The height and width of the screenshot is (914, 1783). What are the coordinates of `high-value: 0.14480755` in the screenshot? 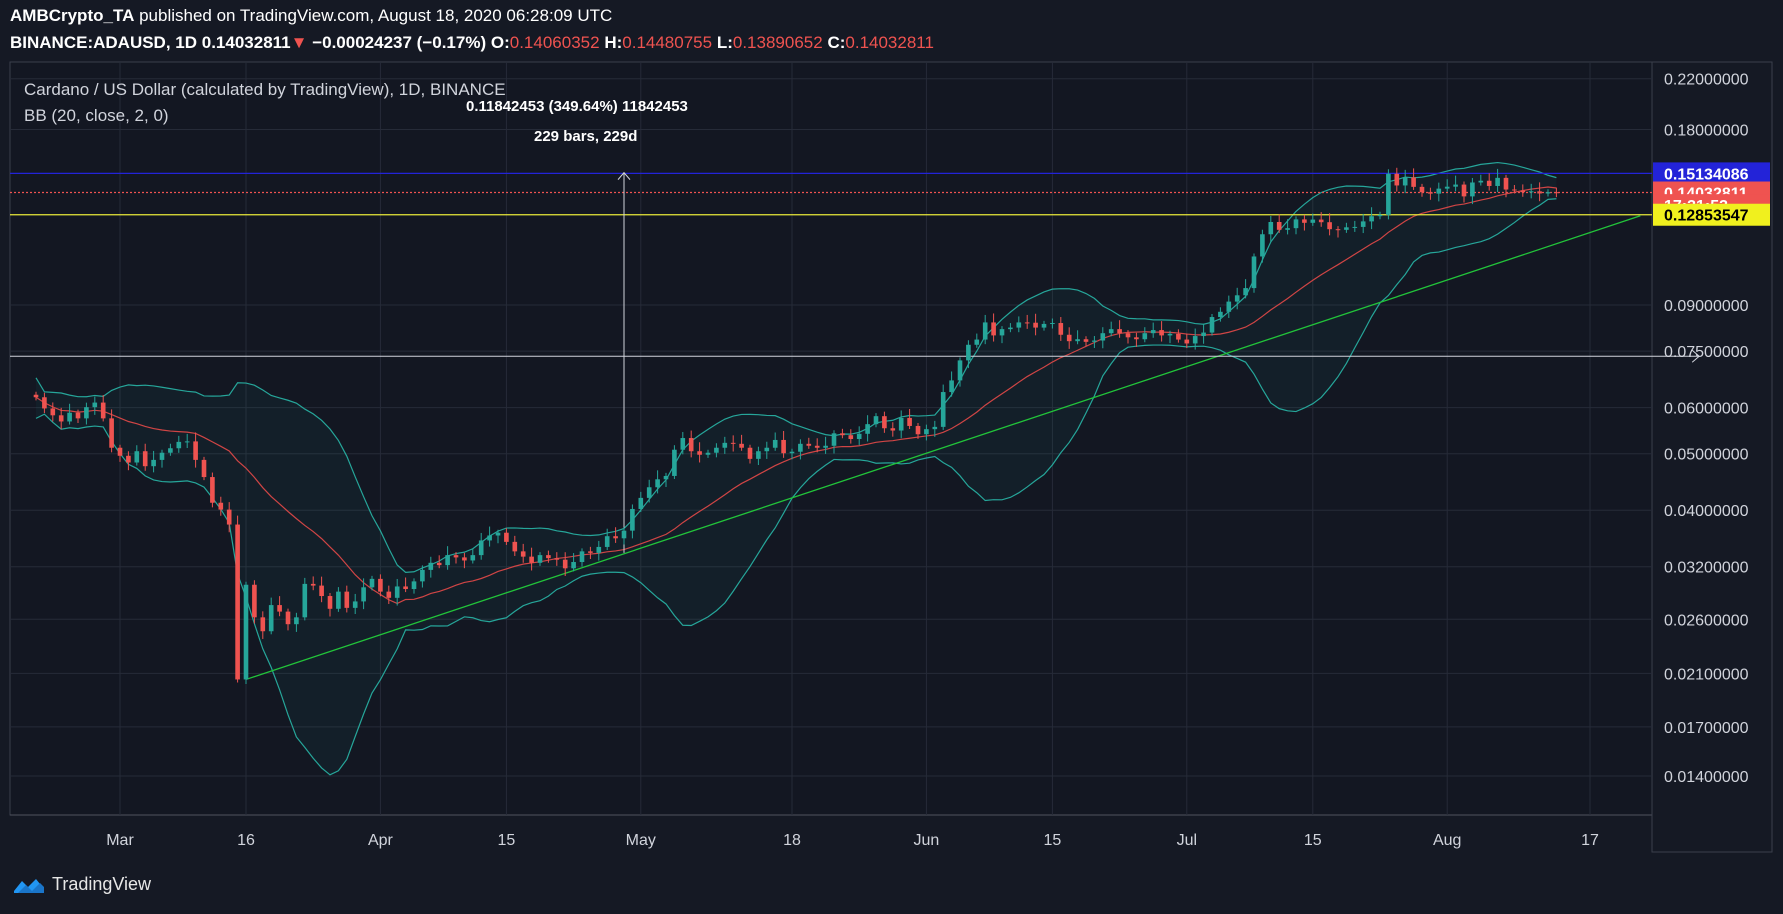 It's located at (667, 42).